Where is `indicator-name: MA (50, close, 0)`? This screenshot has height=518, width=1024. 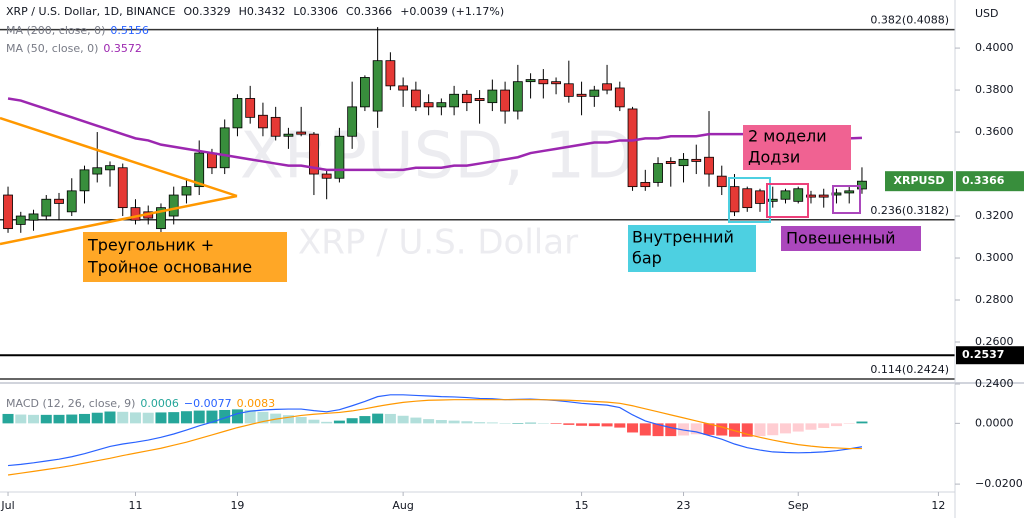
indicator-name: MA (50, close, 0) is located at coordinates (52, 48).